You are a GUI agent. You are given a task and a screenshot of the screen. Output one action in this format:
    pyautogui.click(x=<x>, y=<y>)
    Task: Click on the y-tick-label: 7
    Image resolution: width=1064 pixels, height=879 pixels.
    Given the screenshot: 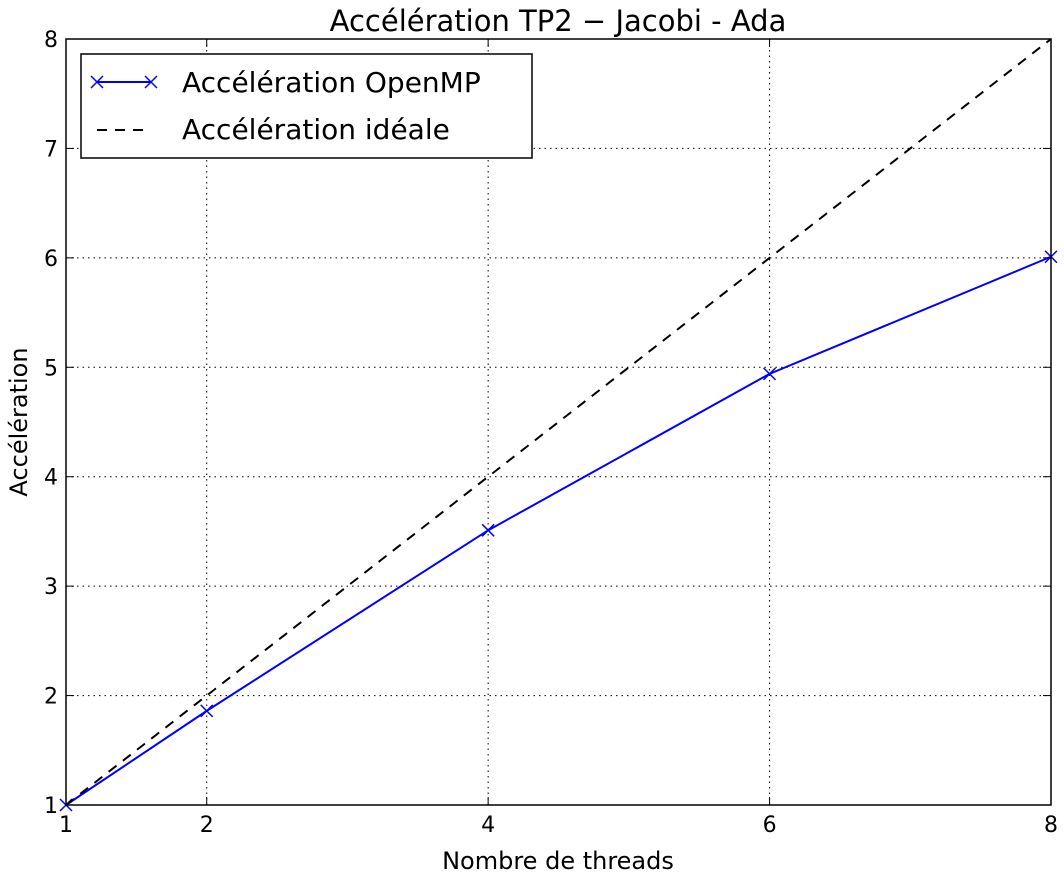 What is the action you would take?
    pyautogui.click(x=51, y=149)
    